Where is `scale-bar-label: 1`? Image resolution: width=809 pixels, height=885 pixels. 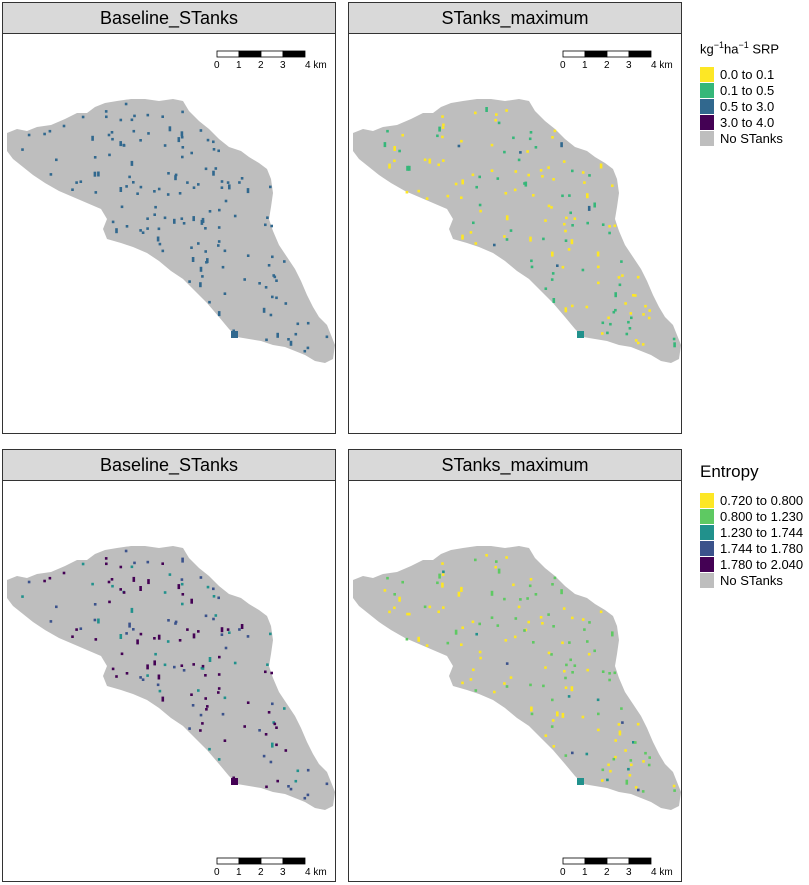
scale-bar-label: 1 is located at coordinates (585, 65).